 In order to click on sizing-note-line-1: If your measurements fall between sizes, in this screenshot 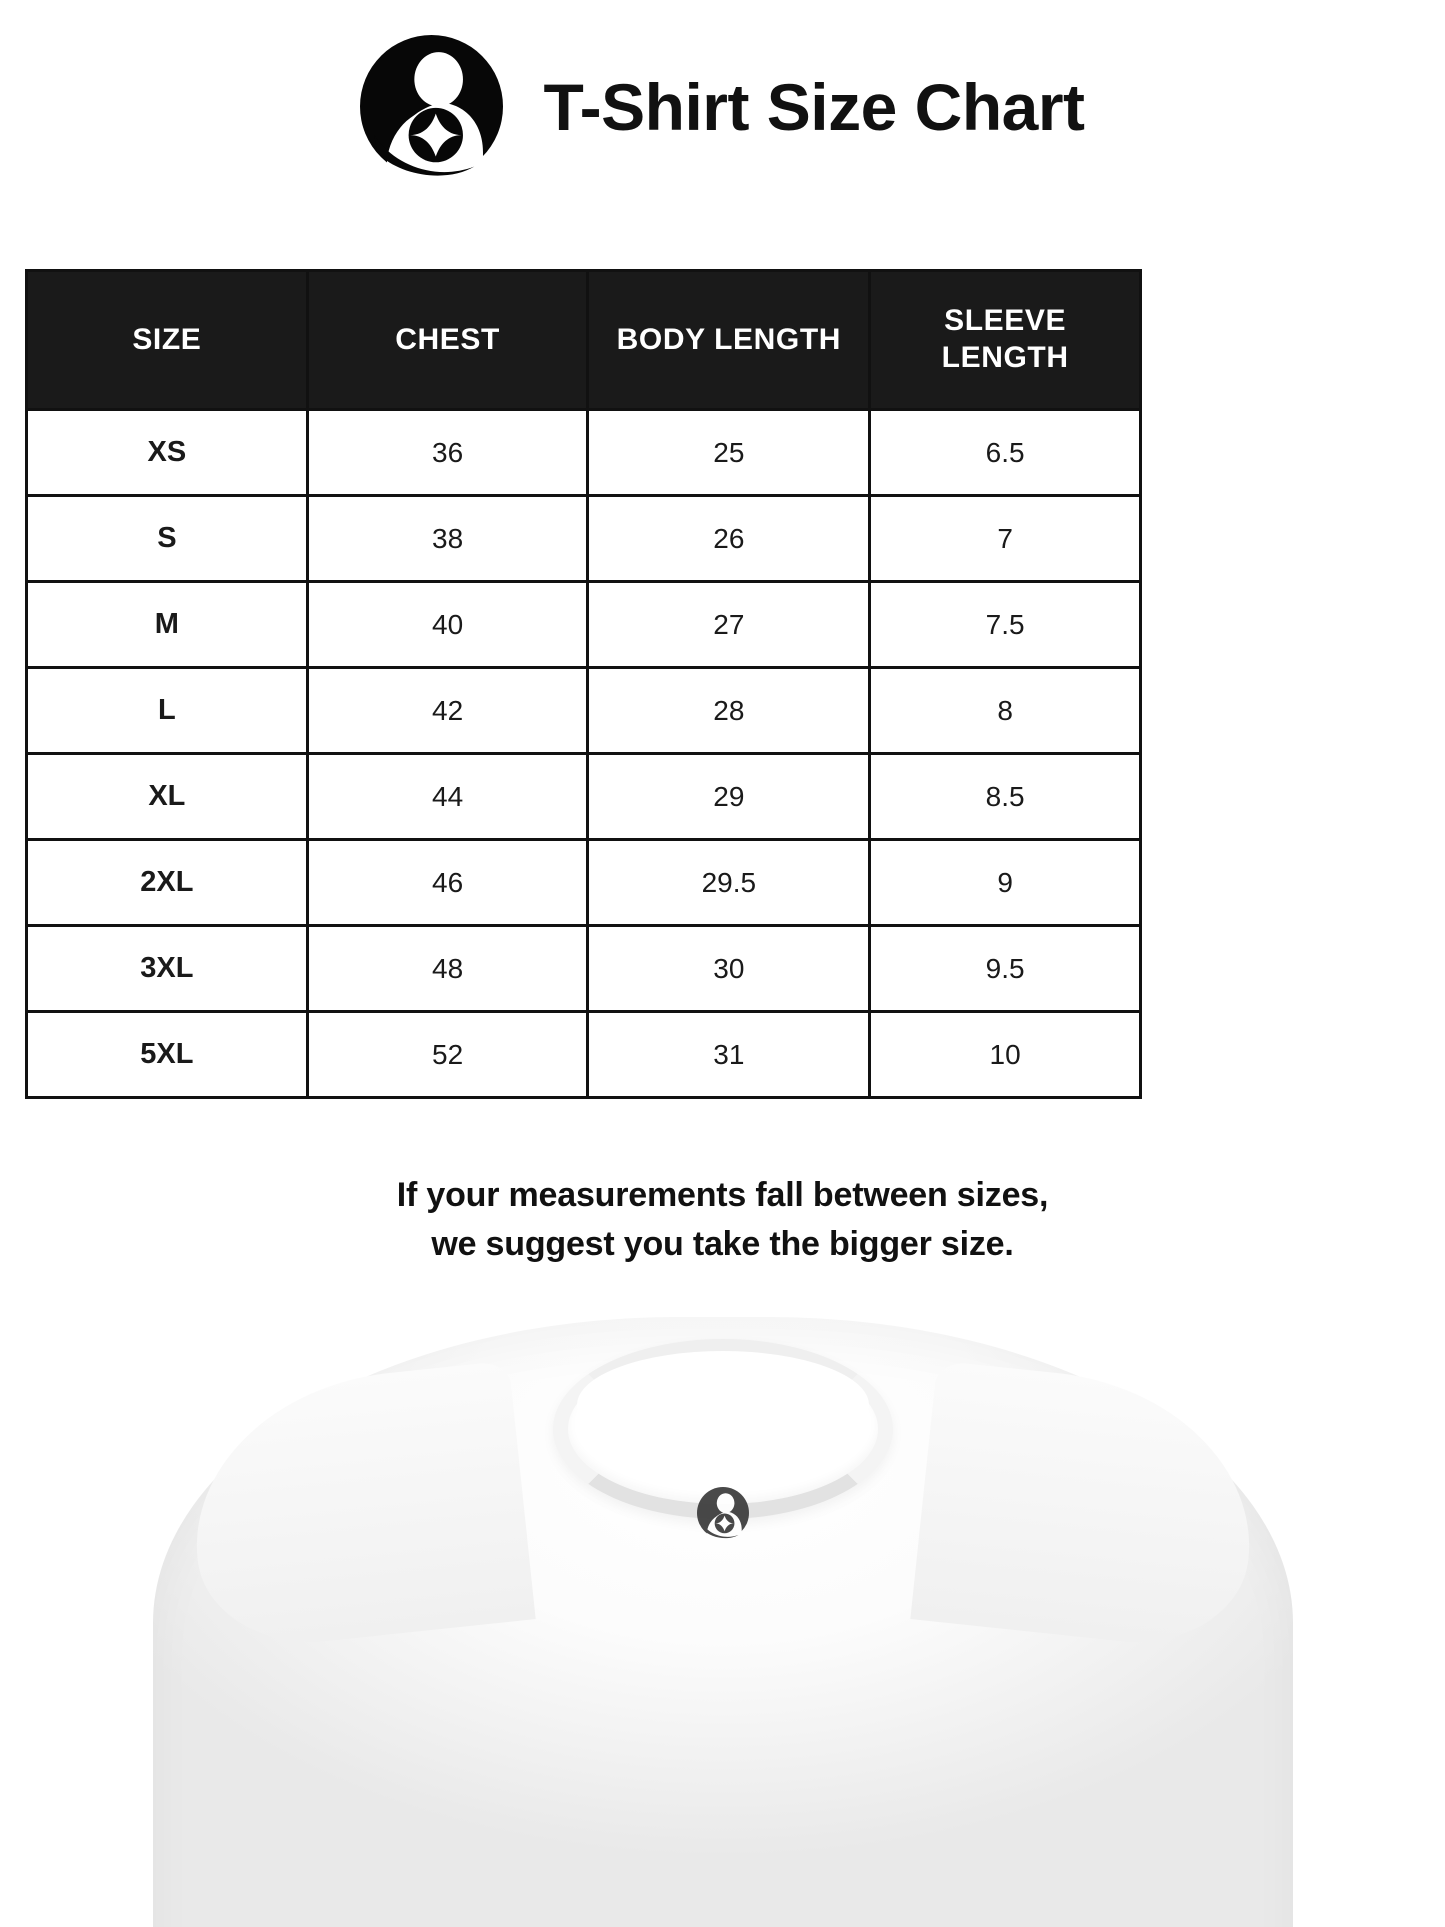, I will do `click(722, 1195)`.